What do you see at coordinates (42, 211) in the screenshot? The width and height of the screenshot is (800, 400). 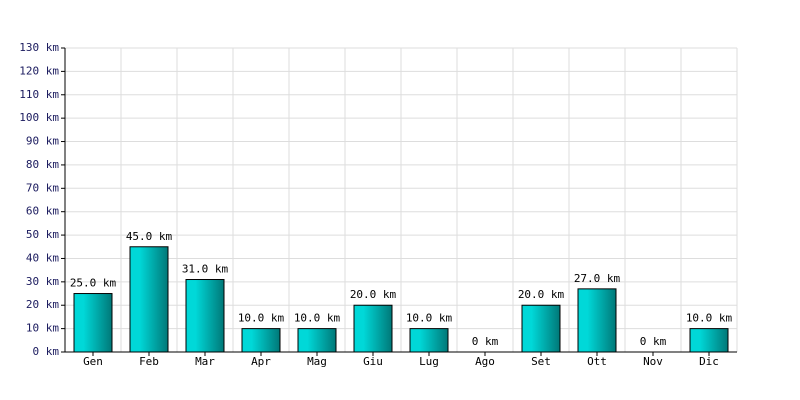 I see `y-tick-label: 60 km` at bounding box center [42, 211].